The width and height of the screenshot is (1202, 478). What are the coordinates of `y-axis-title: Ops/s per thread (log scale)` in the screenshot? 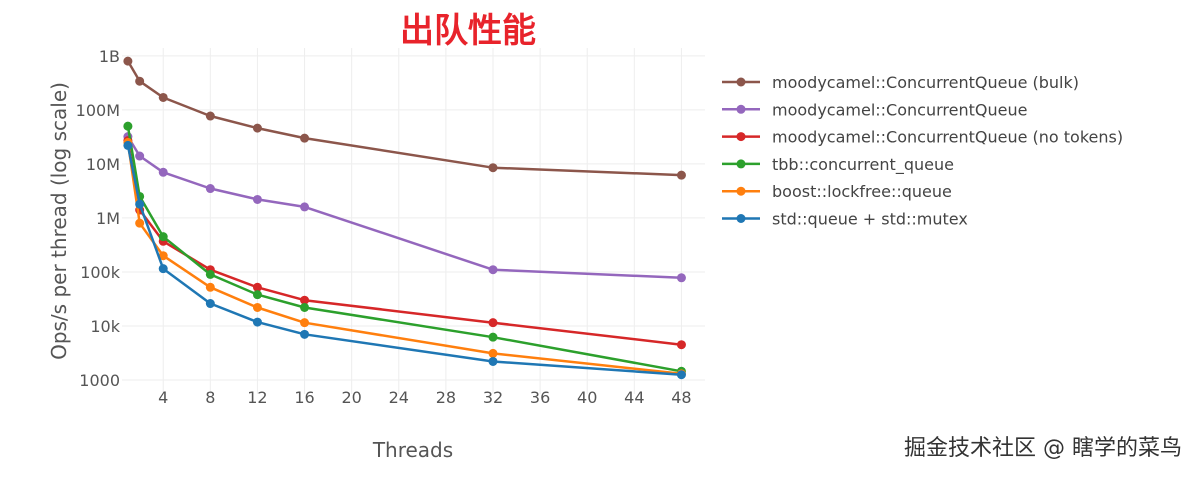 It's located at (59, 221).